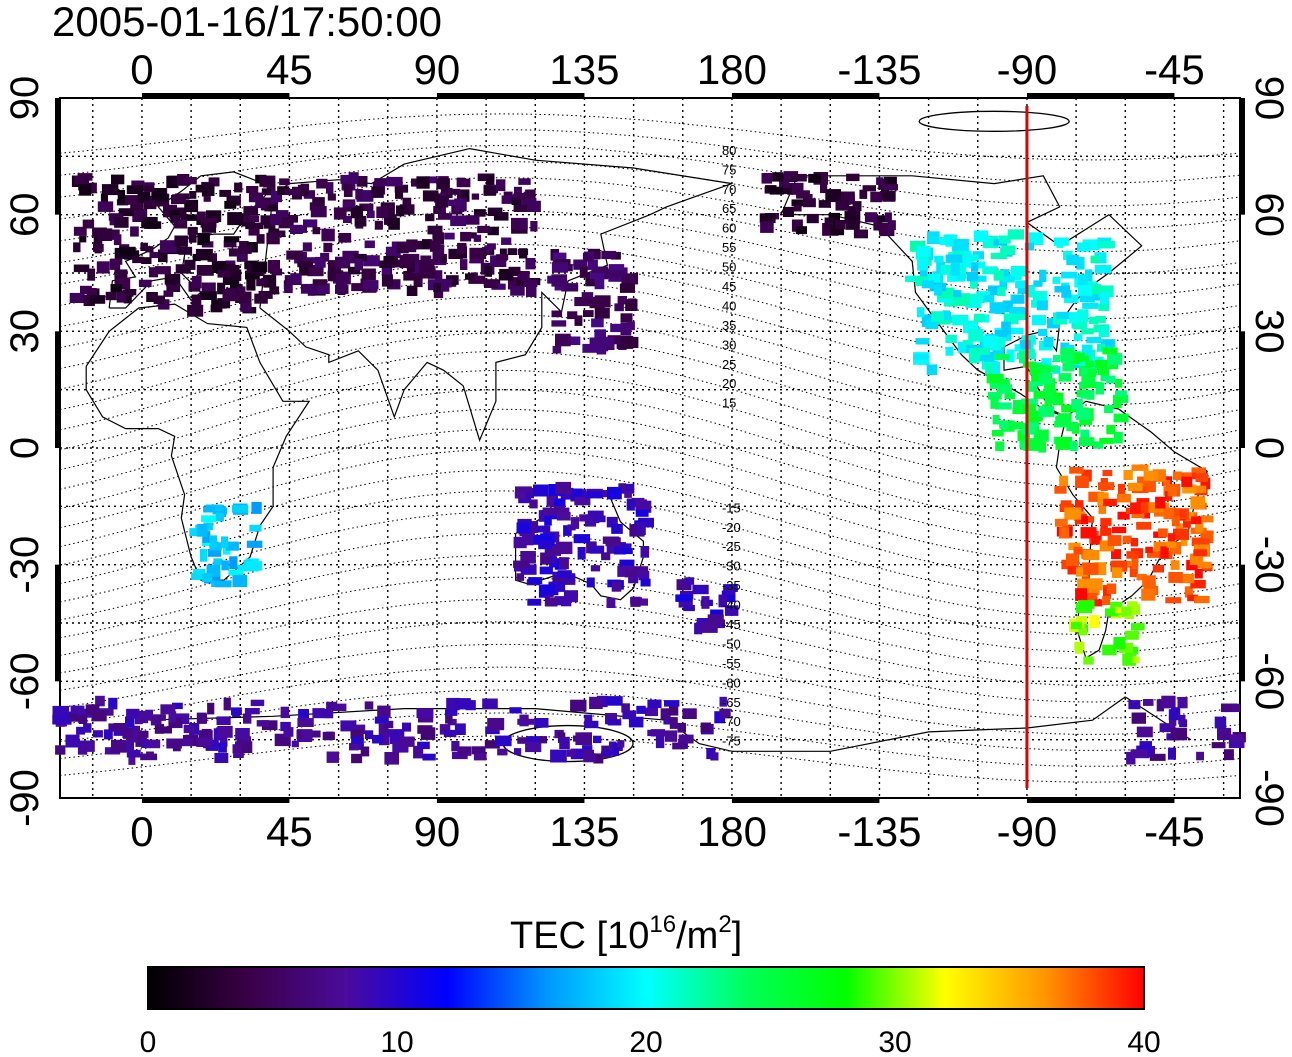  I want to click on frame-bar-left, so click(57, 389).